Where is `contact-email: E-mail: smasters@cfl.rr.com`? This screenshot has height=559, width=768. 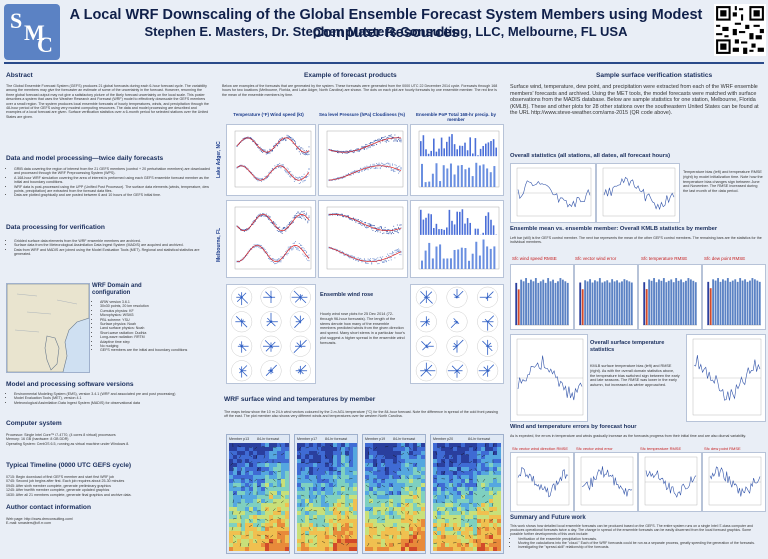 contact-email: E-mail: smasters@cfl.rr.com is located at coordinates (28, 523).